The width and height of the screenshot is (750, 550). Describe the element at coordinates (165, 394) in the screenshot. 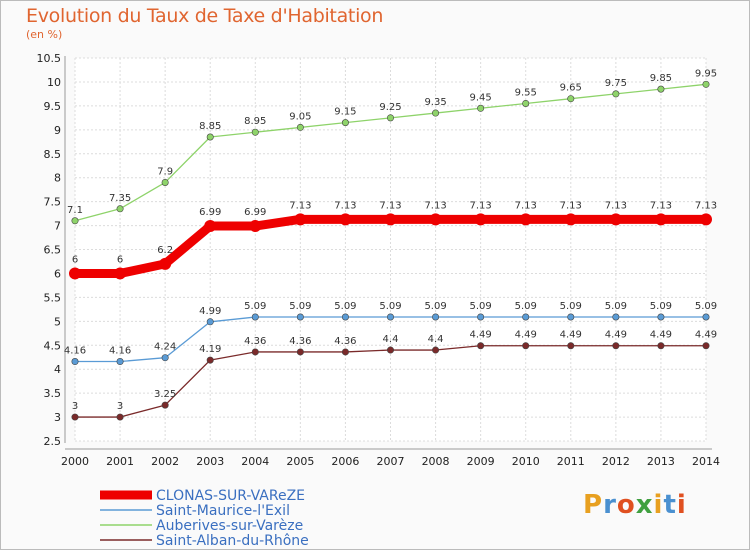

I see `data-label: 3.25` at that location.